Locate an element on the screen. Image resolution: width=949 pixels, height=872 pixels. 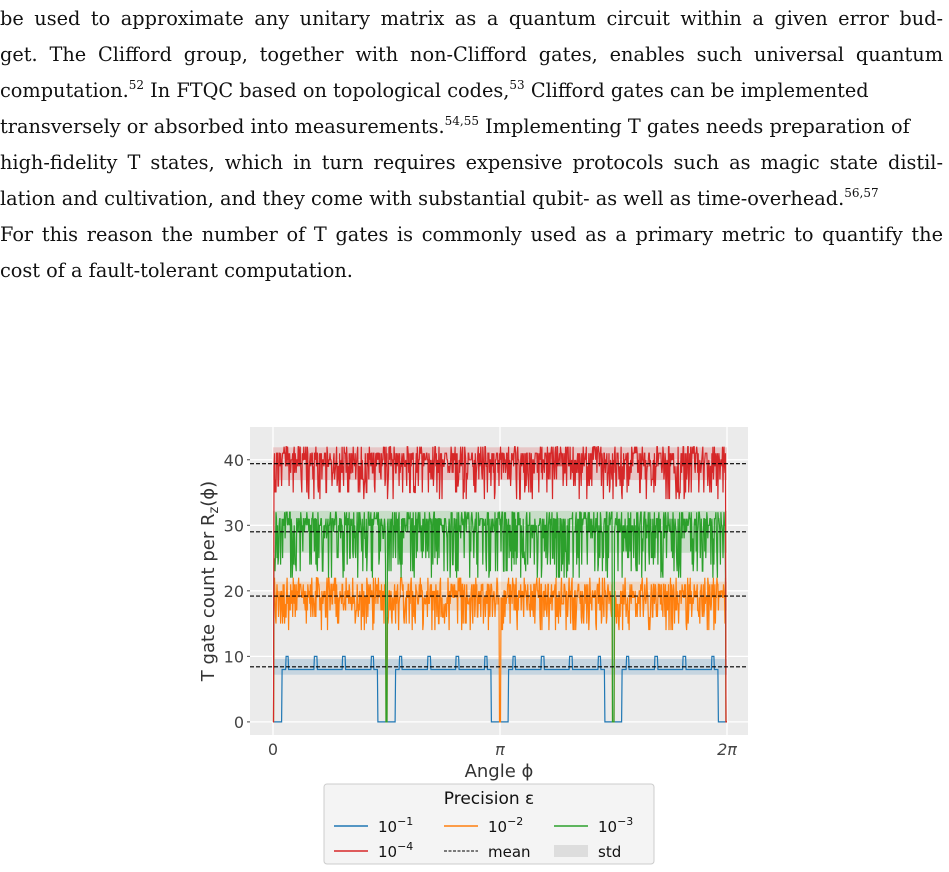
citation: 52 is located at coordinates (136, 85).